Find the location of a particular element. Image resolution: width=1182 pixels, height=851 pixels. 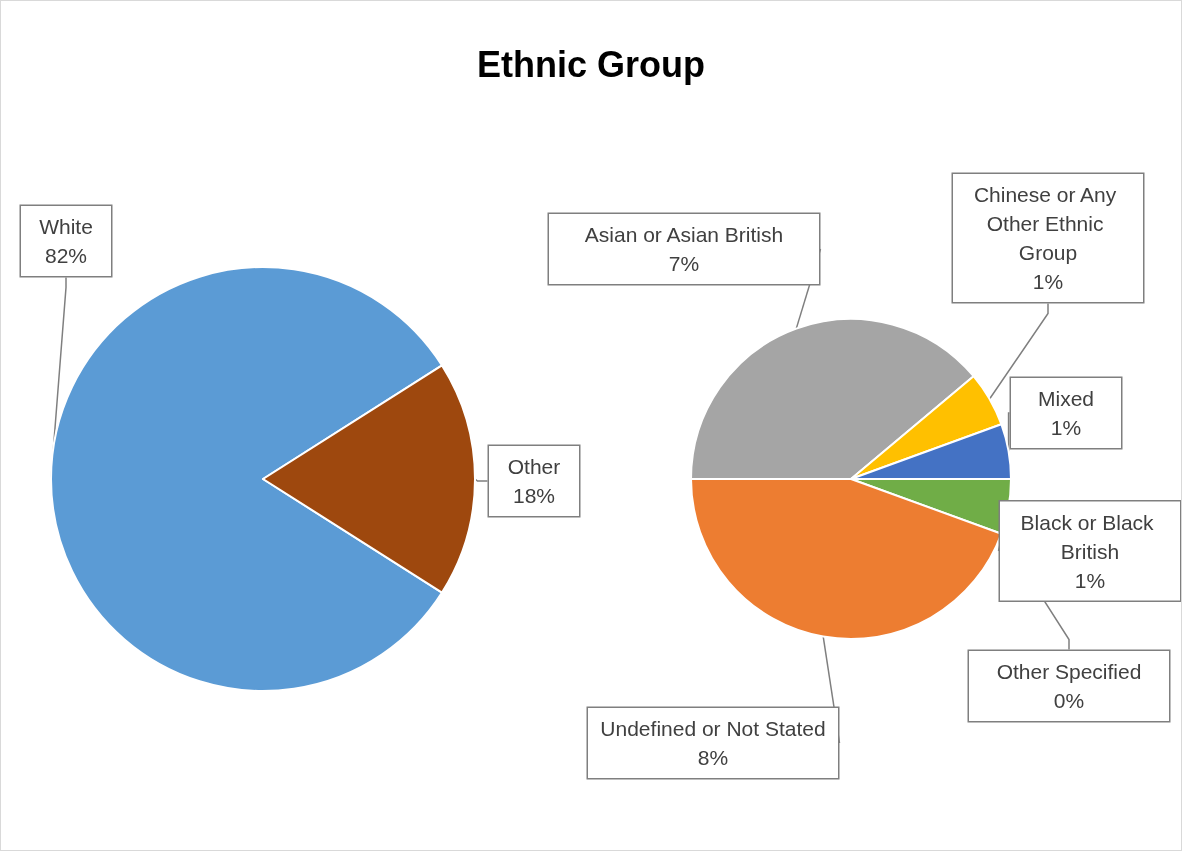

slice-label: Mixed is located at coordinates (1066, 398).